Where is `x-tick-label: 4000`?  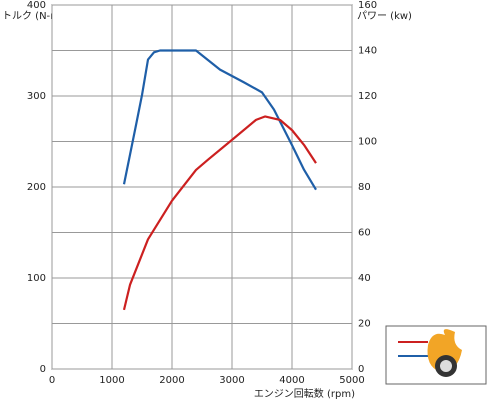
x-tick-label: 4000 is located at coordinates (291, 380).